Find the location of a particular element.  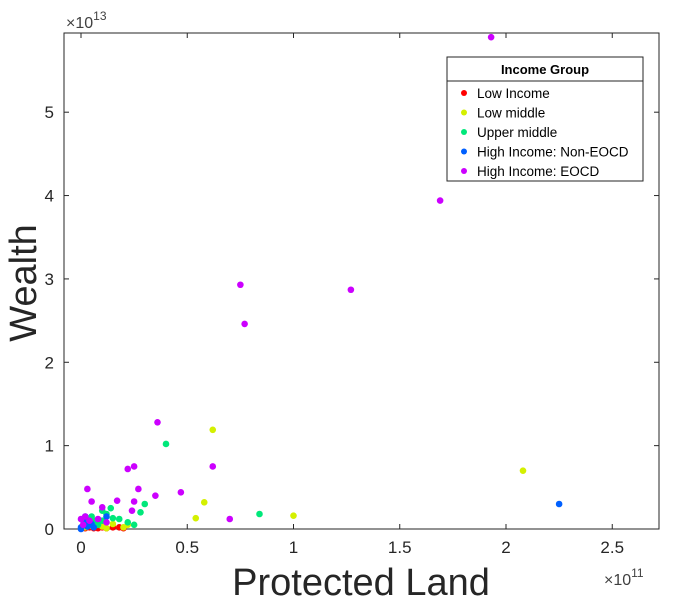

y-tick-label: 0 is located at coordinates (49, 529).